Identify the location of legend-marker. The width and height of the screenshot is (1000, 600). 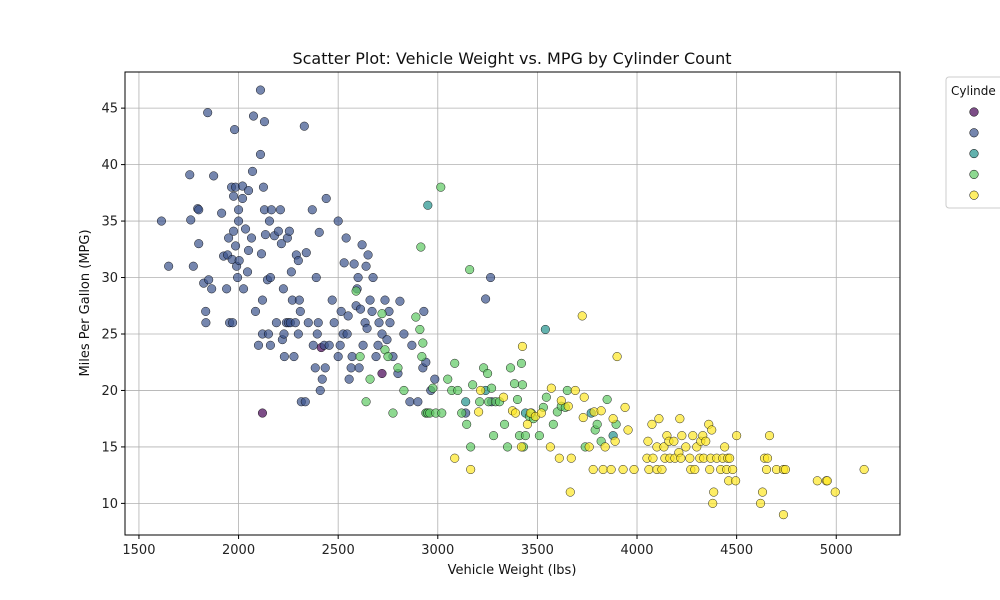
(974, 174).